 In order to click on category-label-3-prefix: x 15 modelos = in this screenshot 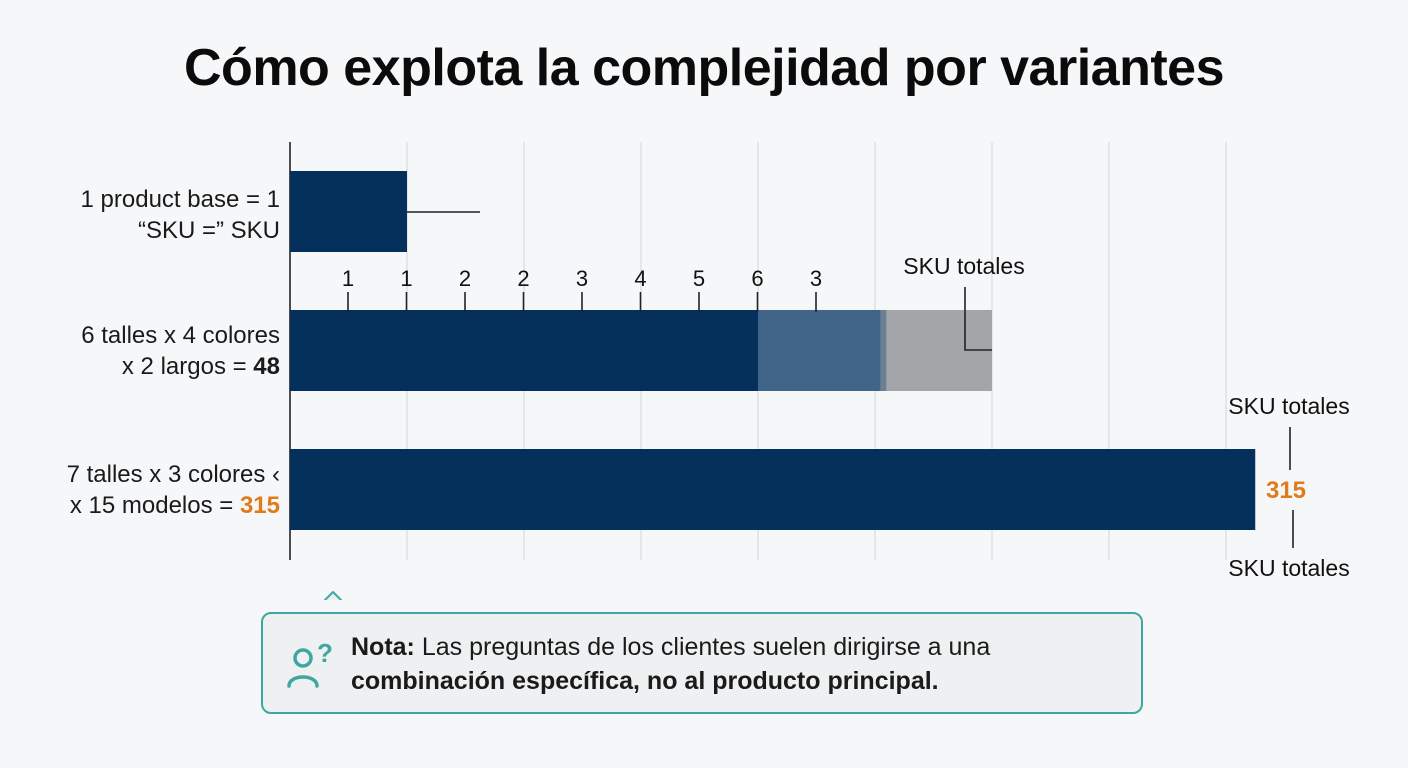, I will do `click(154, 505)`.